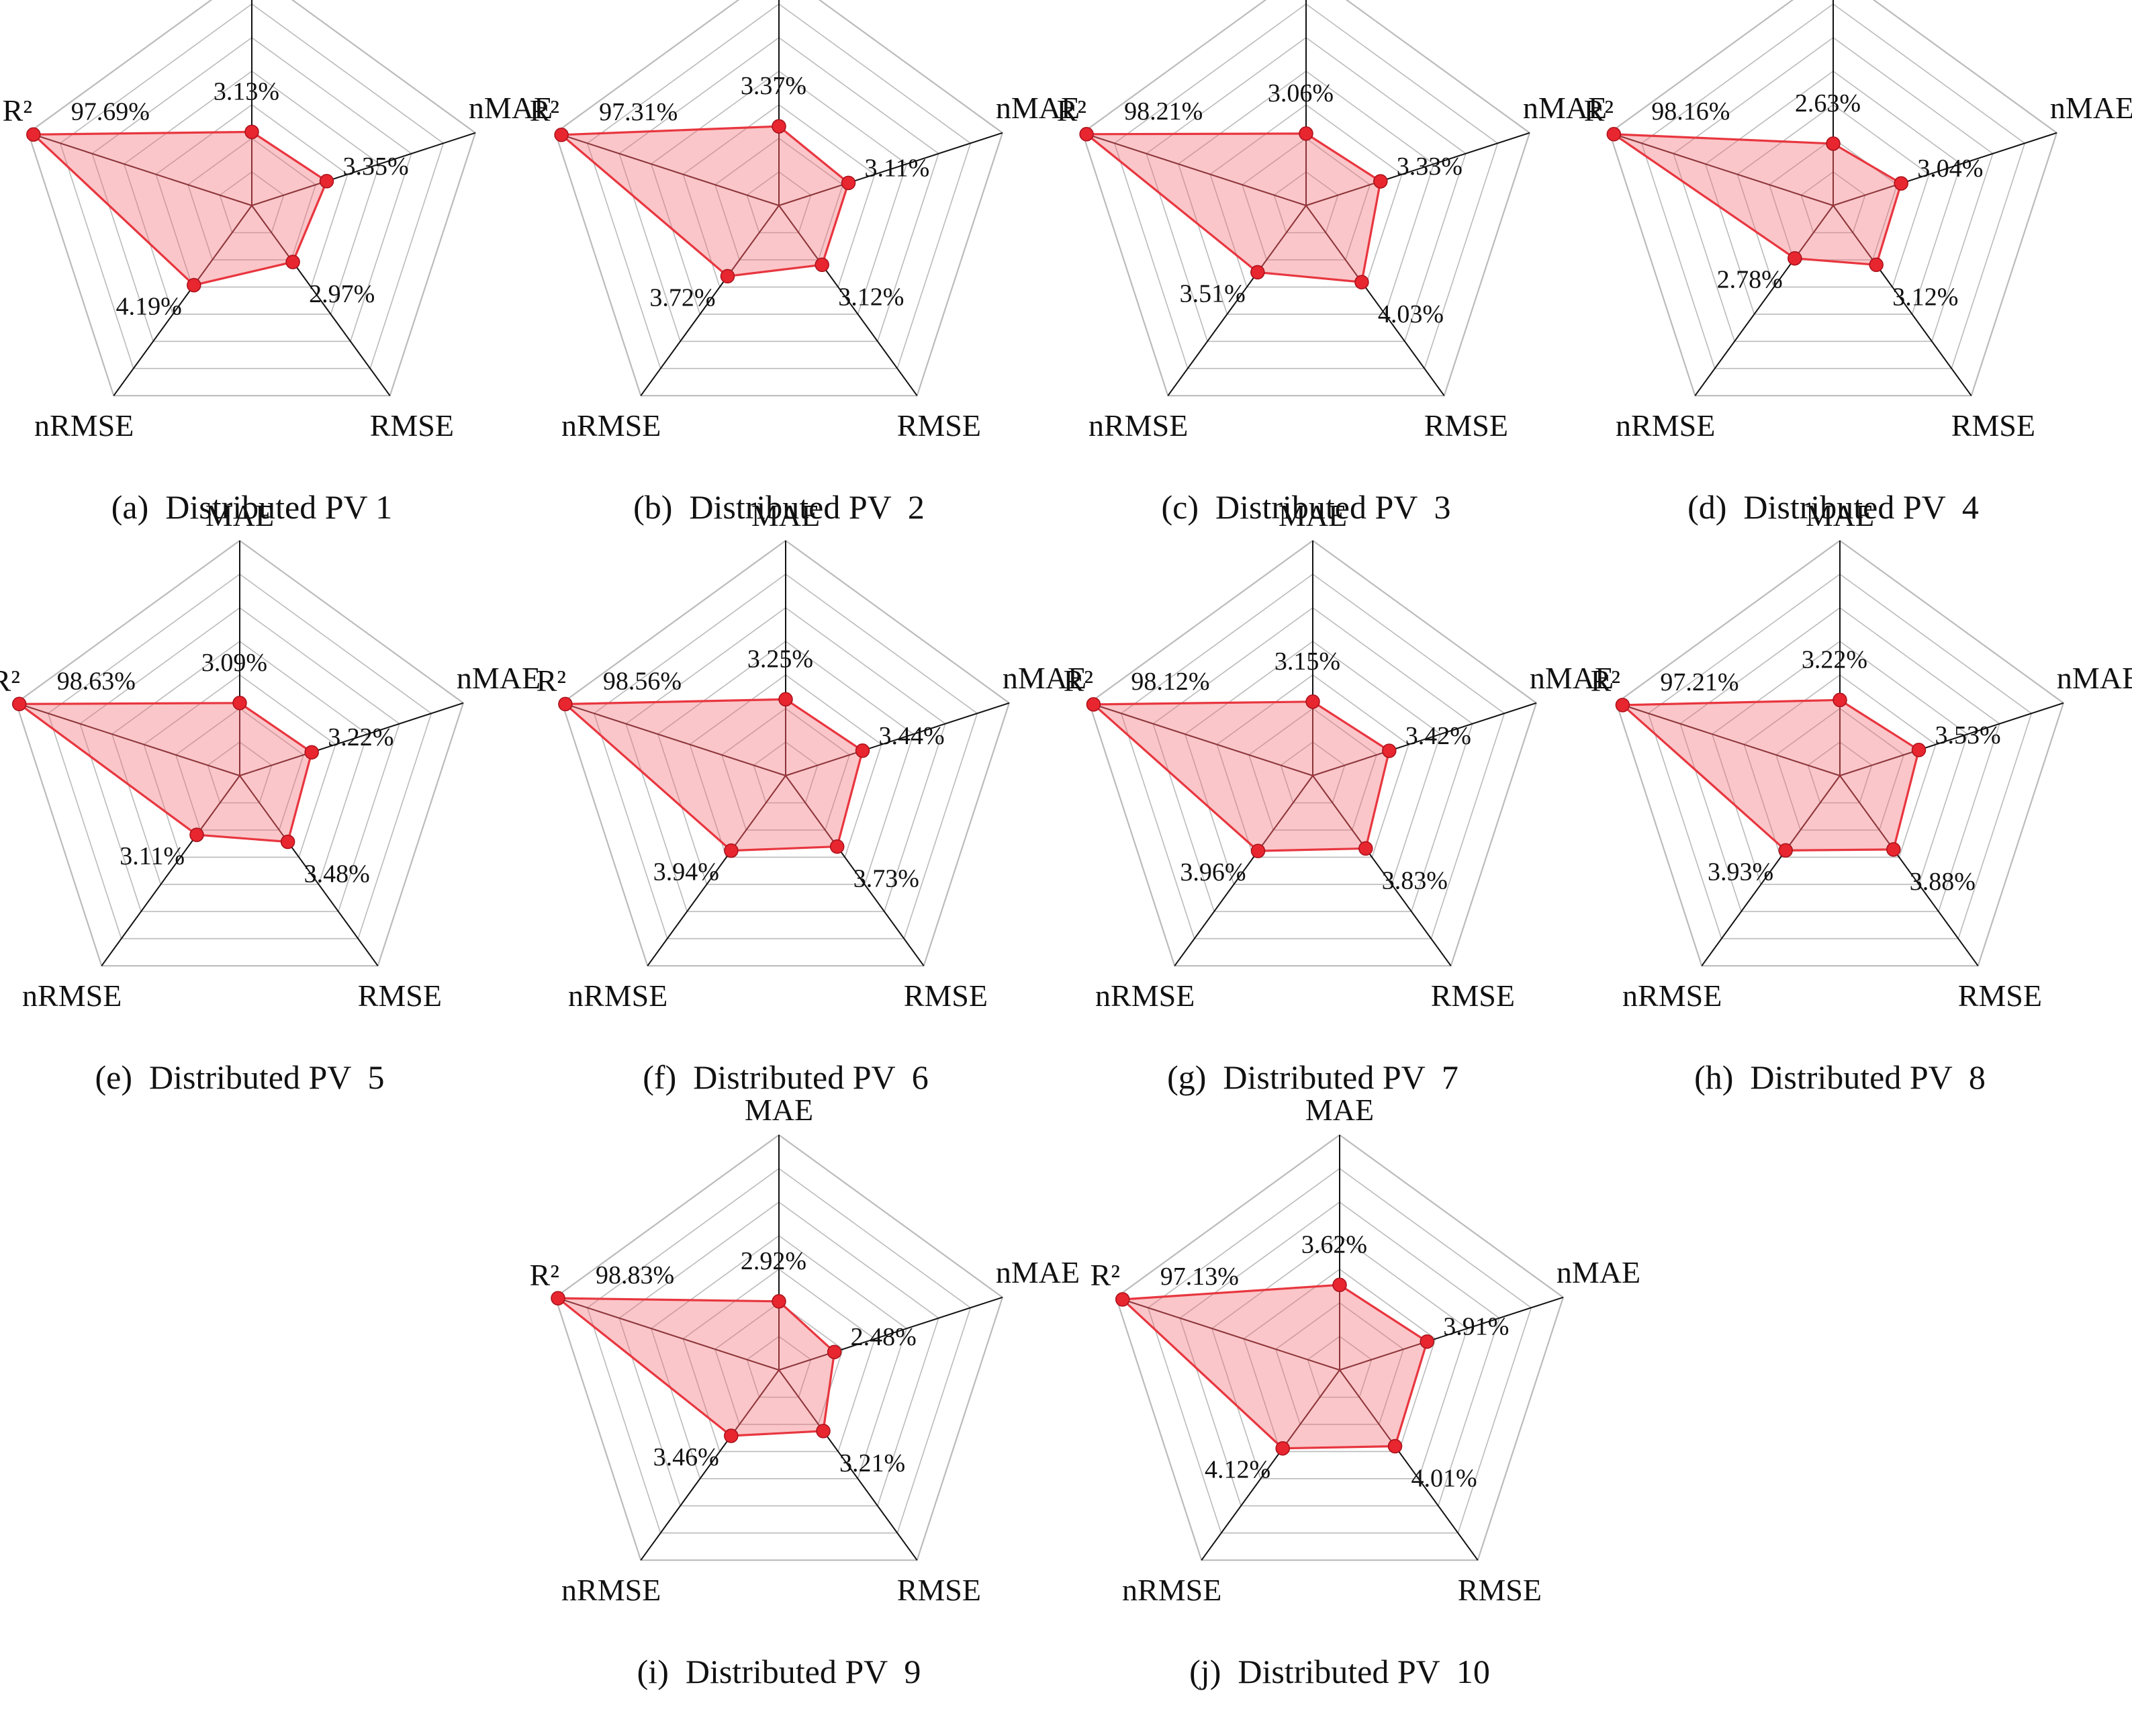 The height and width of the screenshot is (1736, 2132). Describe the element at coordinates (1301, 93) in the screenshot. I see `data-label: 3.06%` at that location.